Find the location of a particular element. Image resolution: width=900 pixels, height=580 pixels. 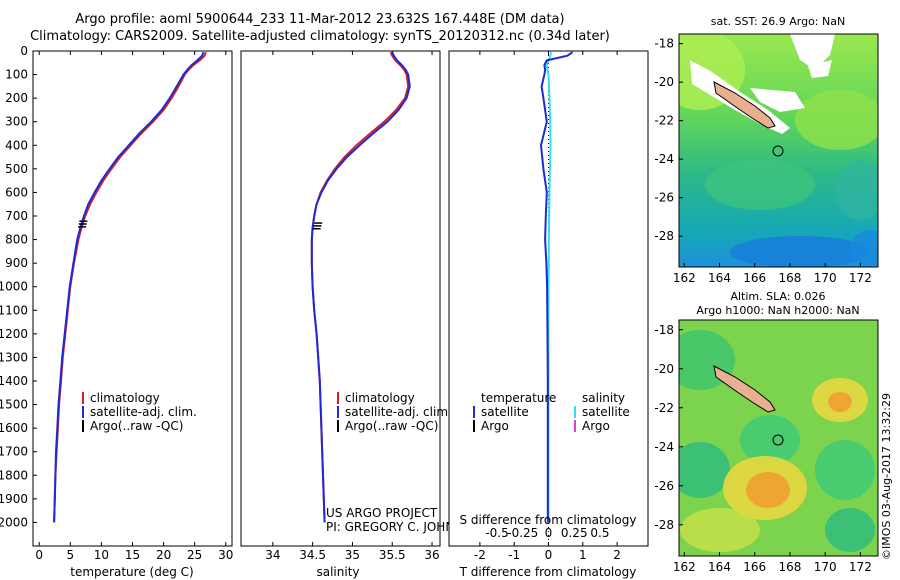

s-tick-label: -0.25 is located at coordinates (522, 533).